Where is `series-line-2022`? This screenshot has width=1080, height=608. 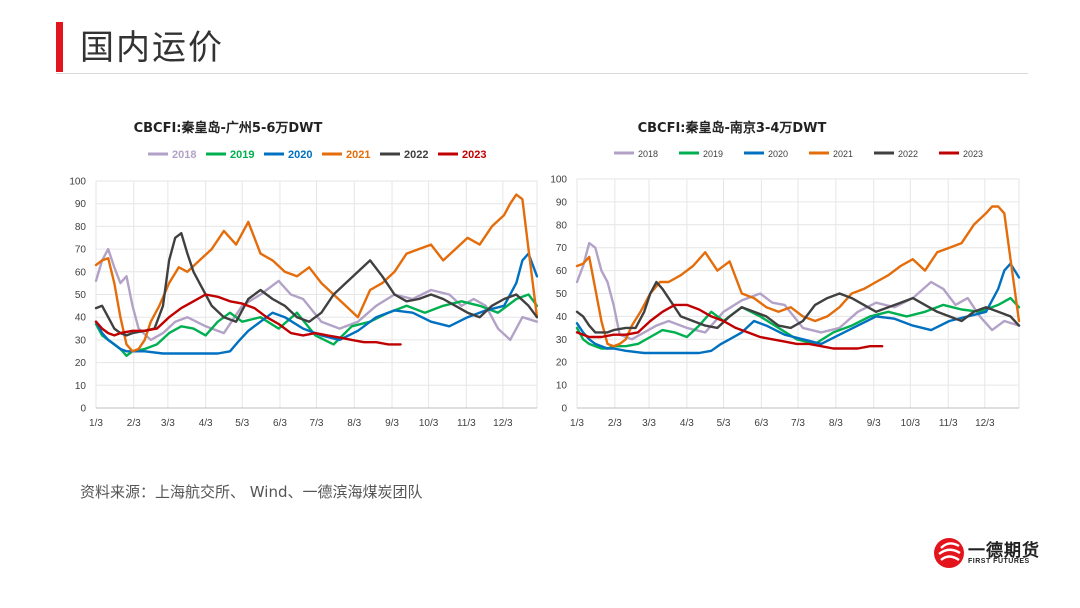
series-line-2022 is located at coordinates (798, 307).